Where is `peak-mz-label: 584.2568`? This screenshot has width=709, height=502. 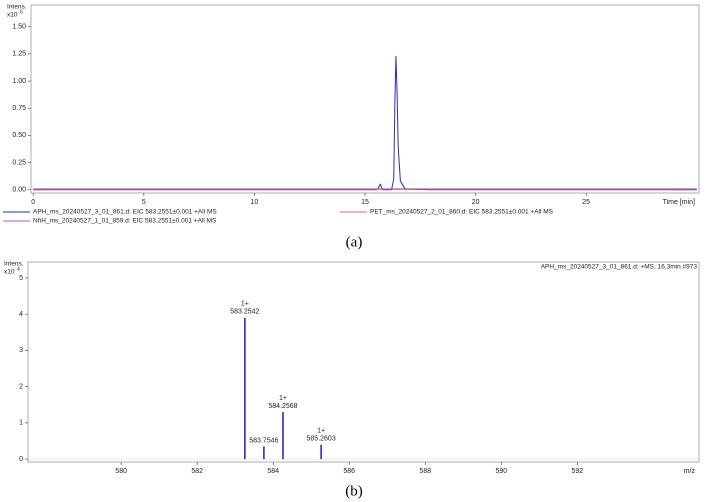
peak-mz-label: 584.2568 is located at coordinates (282, 406).